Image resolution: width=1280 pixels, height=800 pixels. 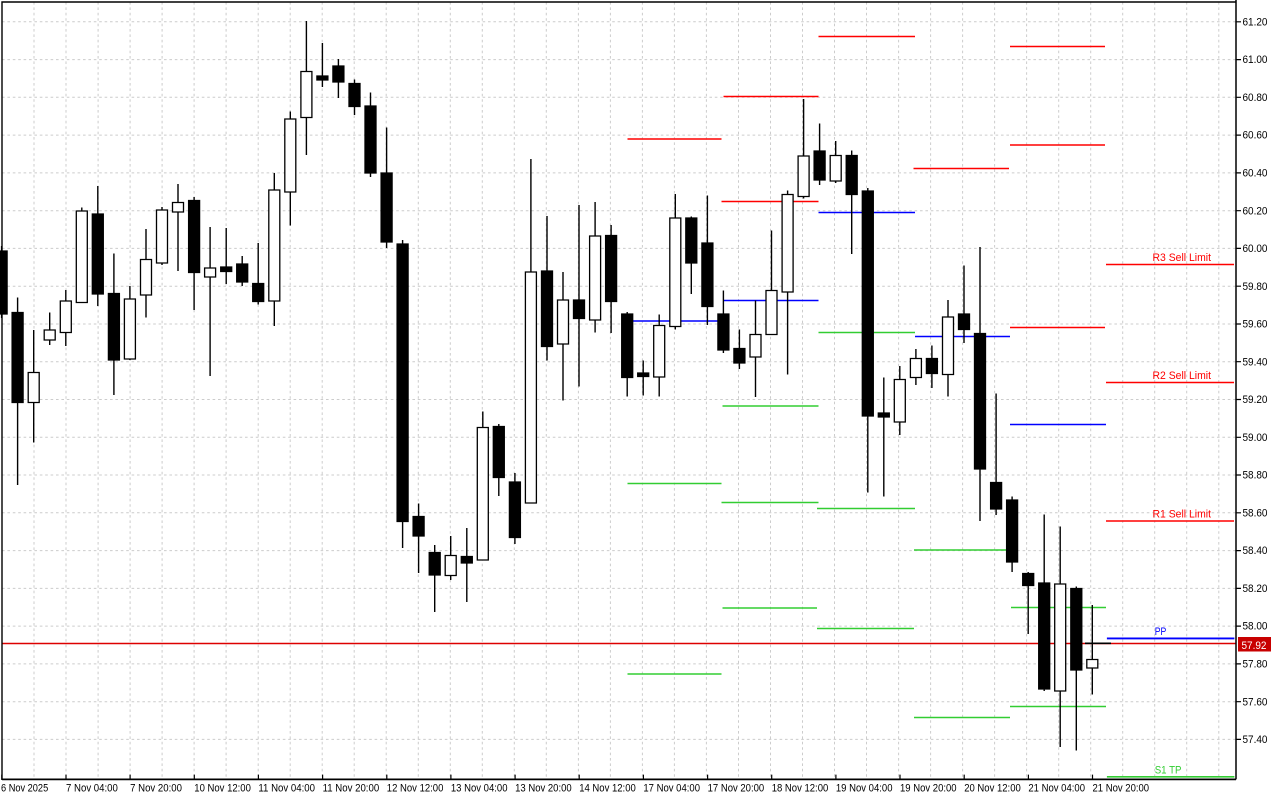 I want to click on svg-text: 7 Nov 04:00, so click(x=92, y=789).